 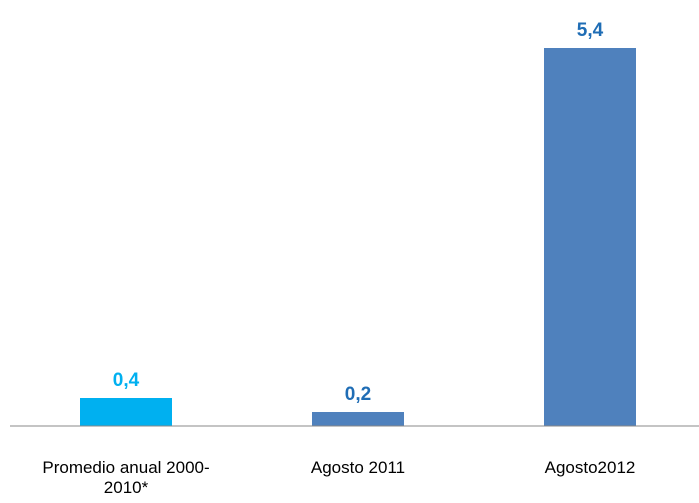 What do you see at coordinates (358, 467) in the screenshot?
I see `x-tick-label: Agosto 2011` at bounding box center [358, 467].